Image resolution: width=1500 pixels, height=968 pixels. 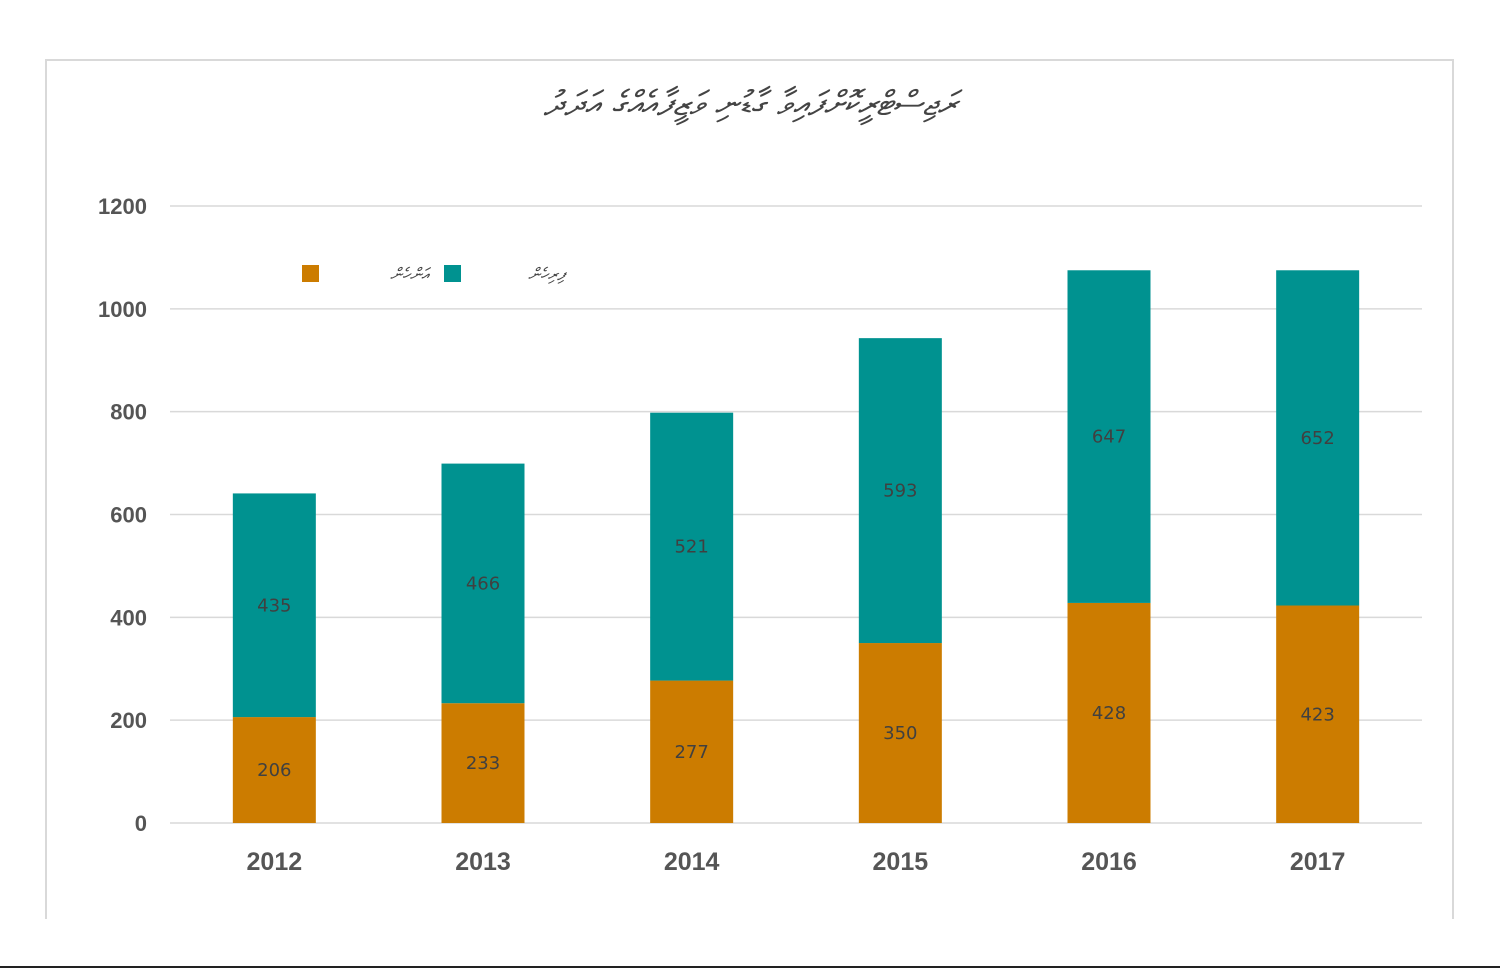 What do you see at coordinates (796, 862) in the screenshot?
I see `x-axis: 2012 2013 2014 2015 2016 2017` at bounding box center [796, 862].